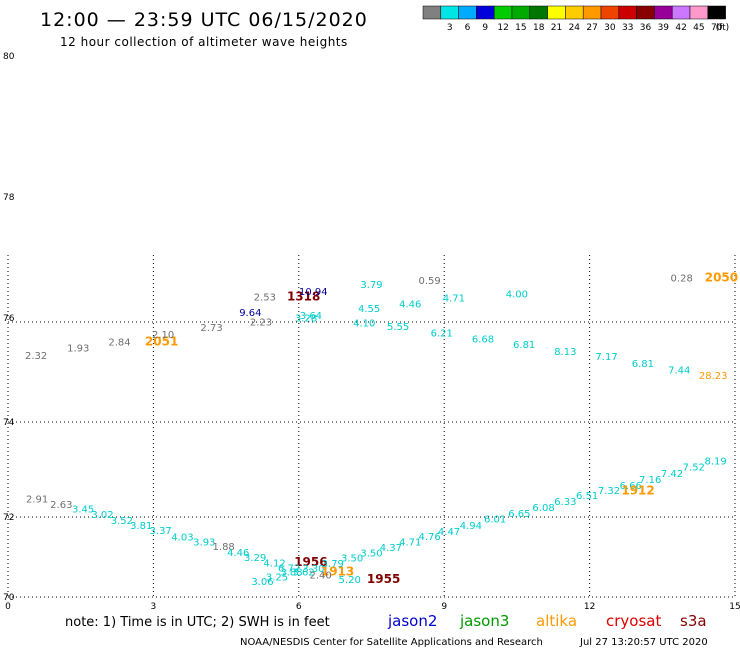 Image resolution: width=740 pixels, height=650 pixels. Describe the element at coordinates (224, 547) in the screenshot. I see `wave-height-label: 1.88` at that location.